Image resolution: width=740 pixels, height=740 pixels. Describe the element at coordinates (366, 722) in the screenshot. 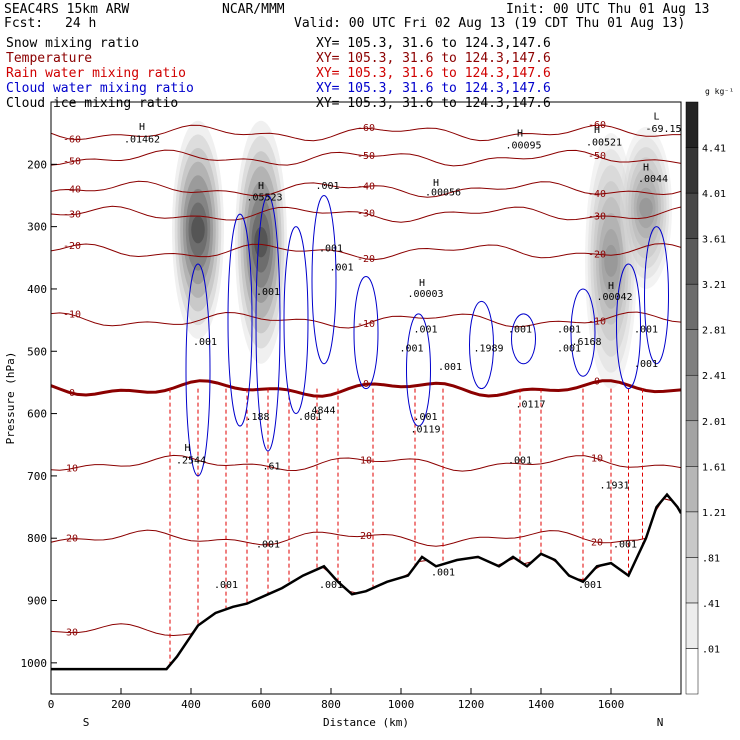

I see `x-axis-title: Distance (km)` at that location.